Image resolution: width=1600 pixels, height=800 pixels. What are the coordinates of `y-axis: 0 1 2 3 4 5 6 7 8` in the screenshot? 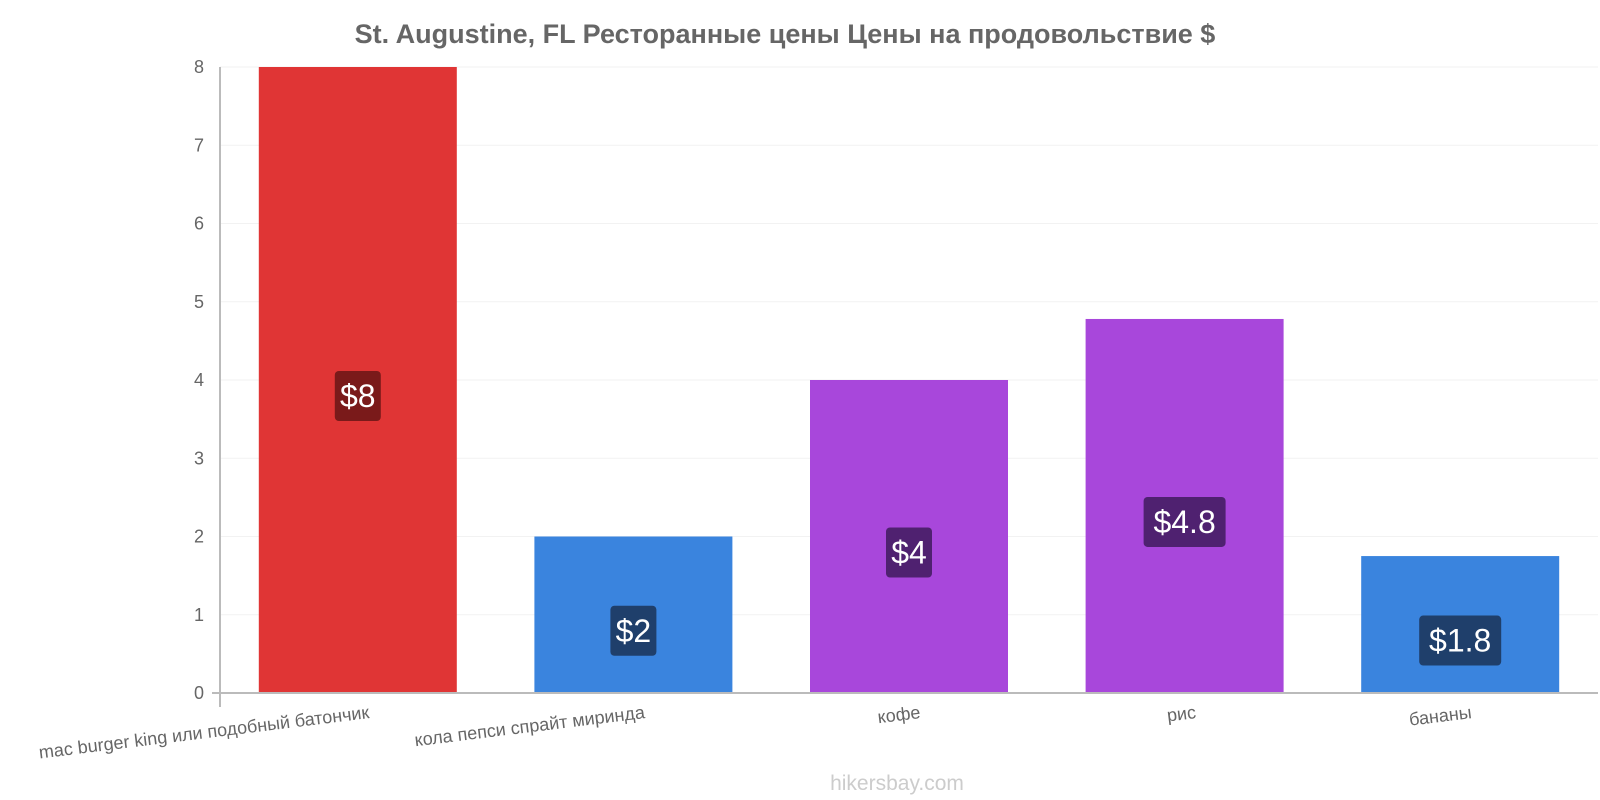 It's located at (207, 382).